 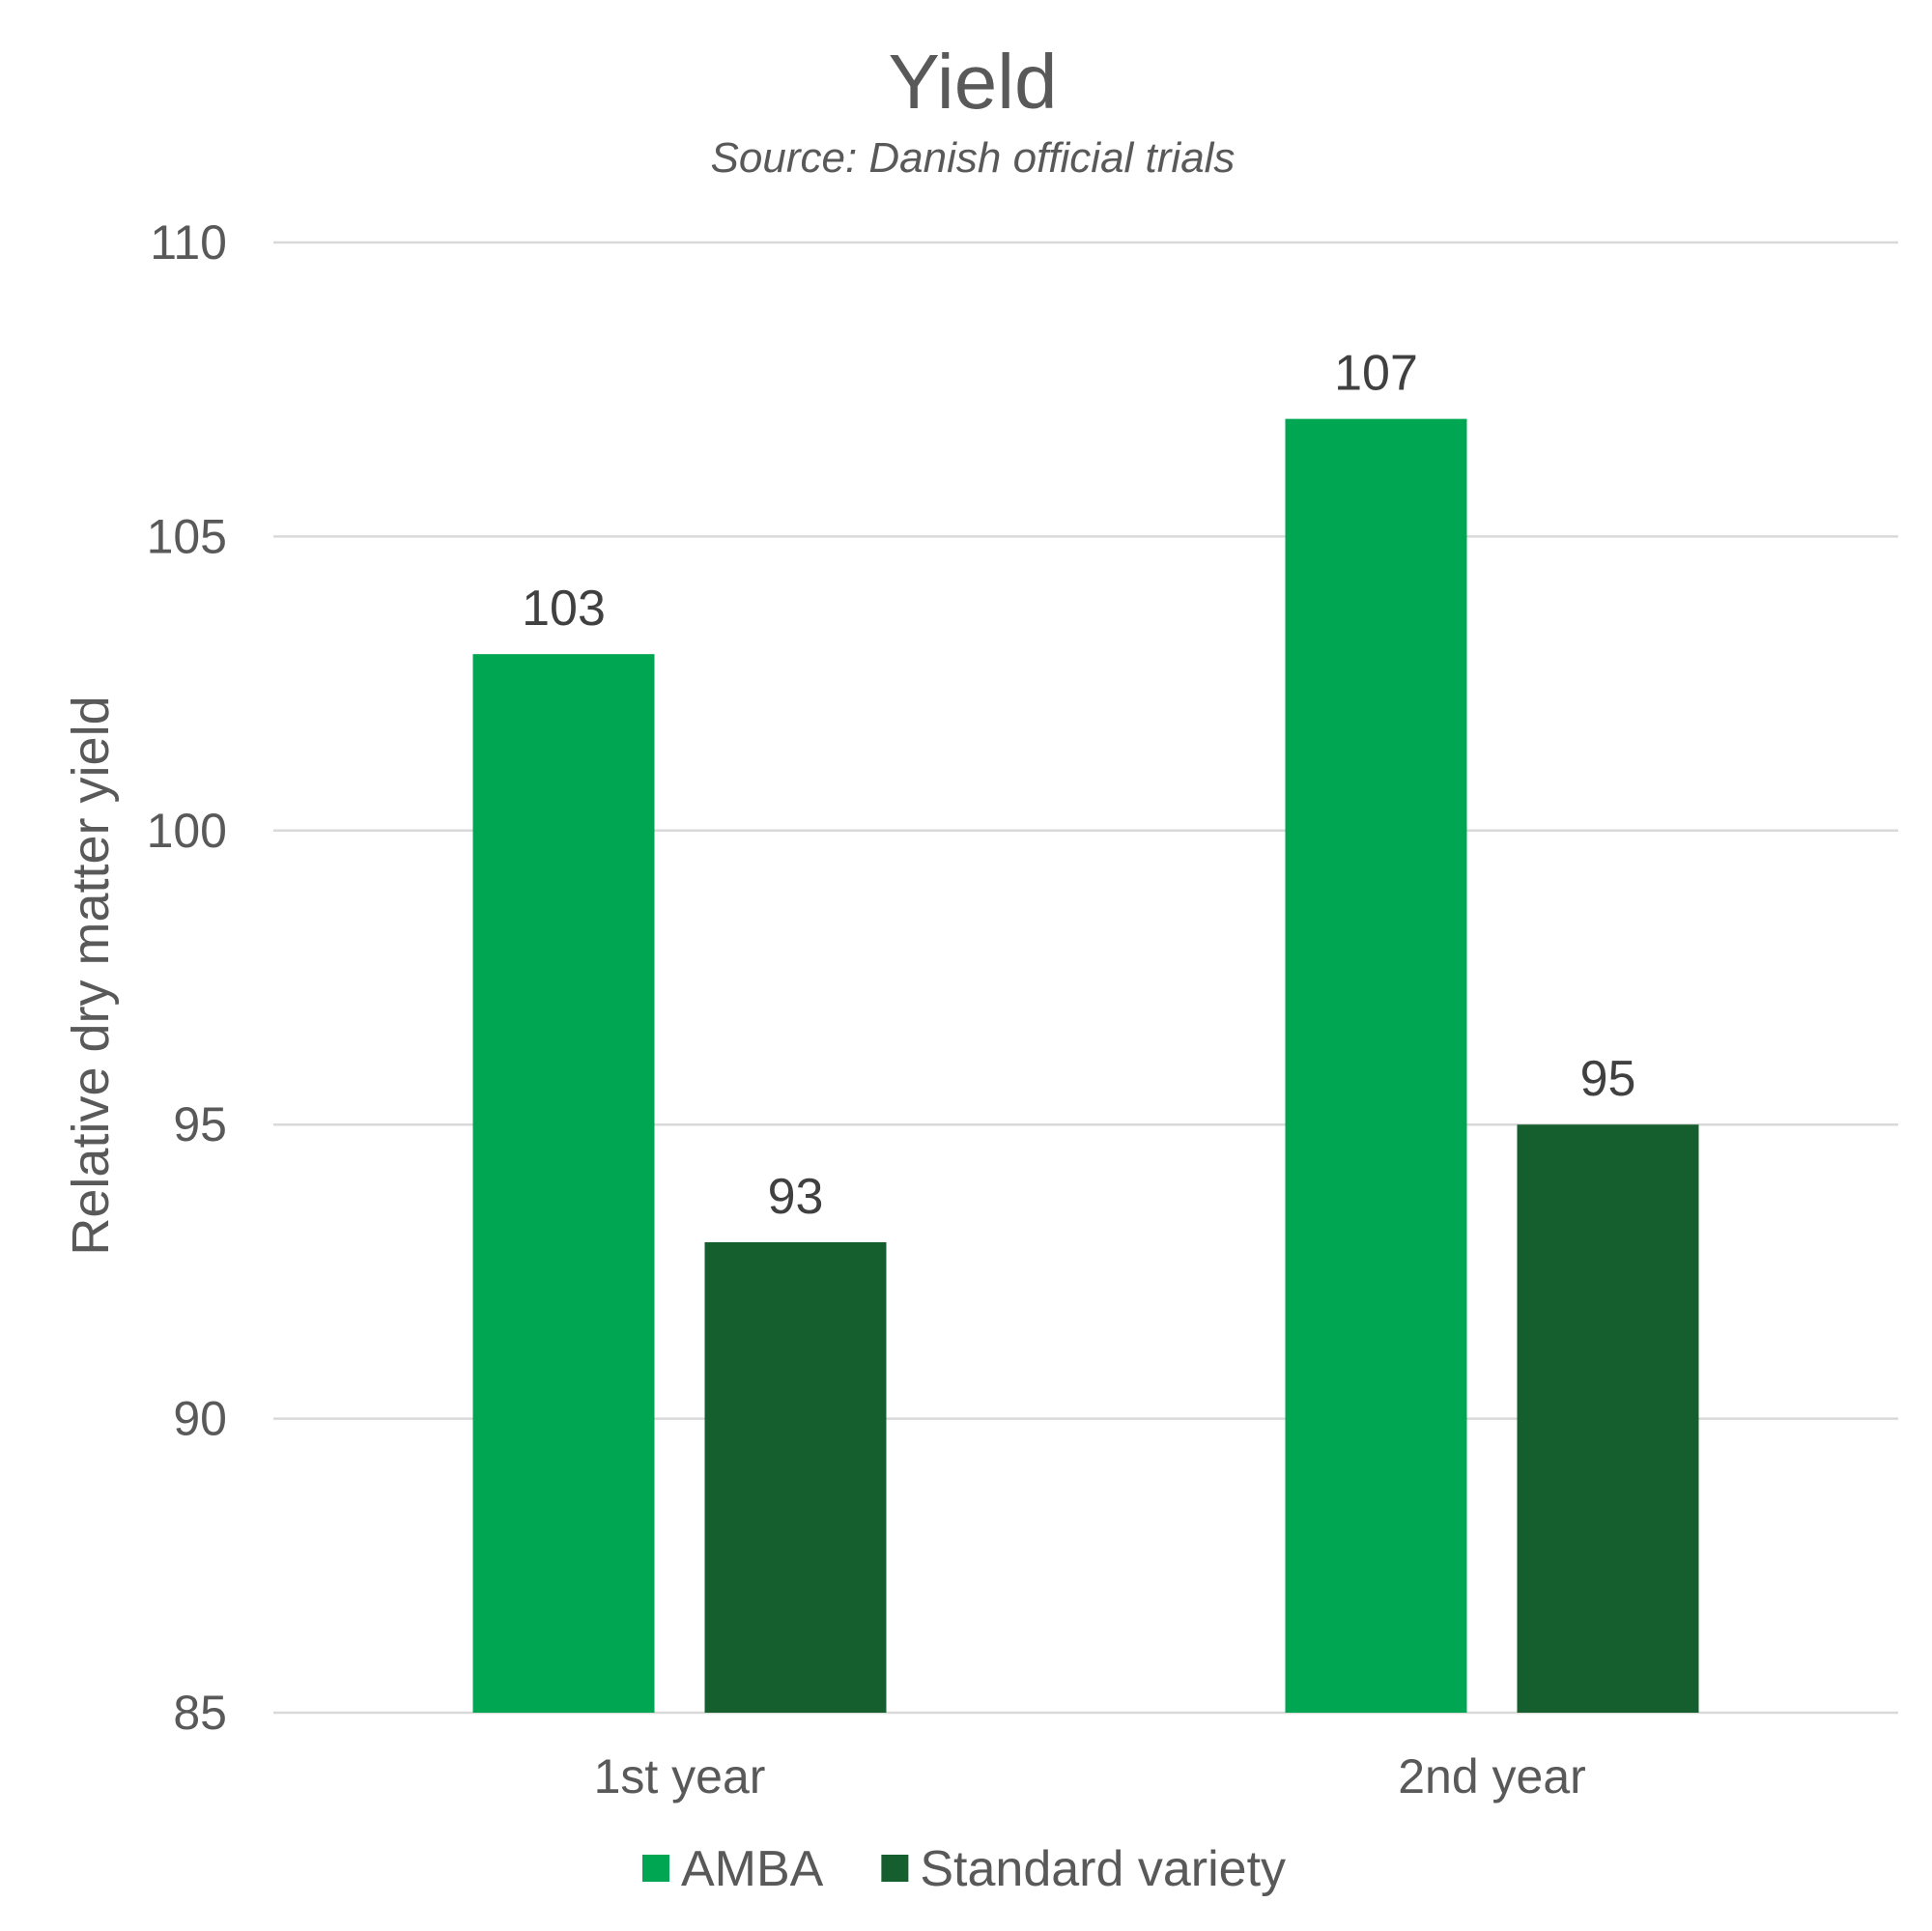 What do you see at coordinates (200, 1713) in the screenshot?
I see `y-tick-label: 85` at bounding box center [200, 1713].